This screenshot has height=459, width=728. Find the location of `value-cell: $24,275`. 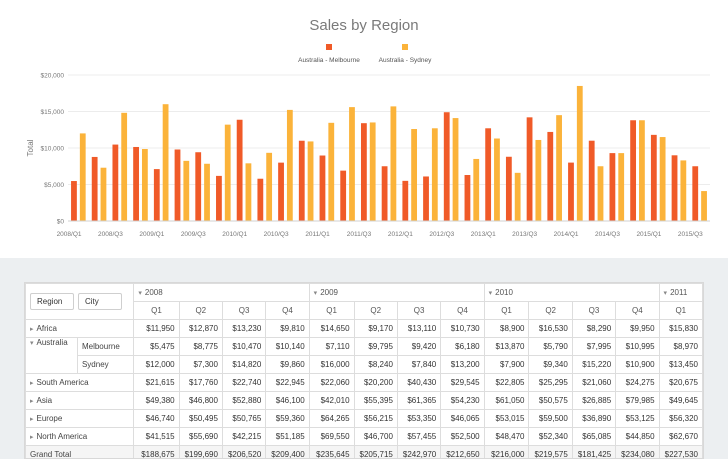

value-cell: $24,275 is located at coordinates (637, 382).